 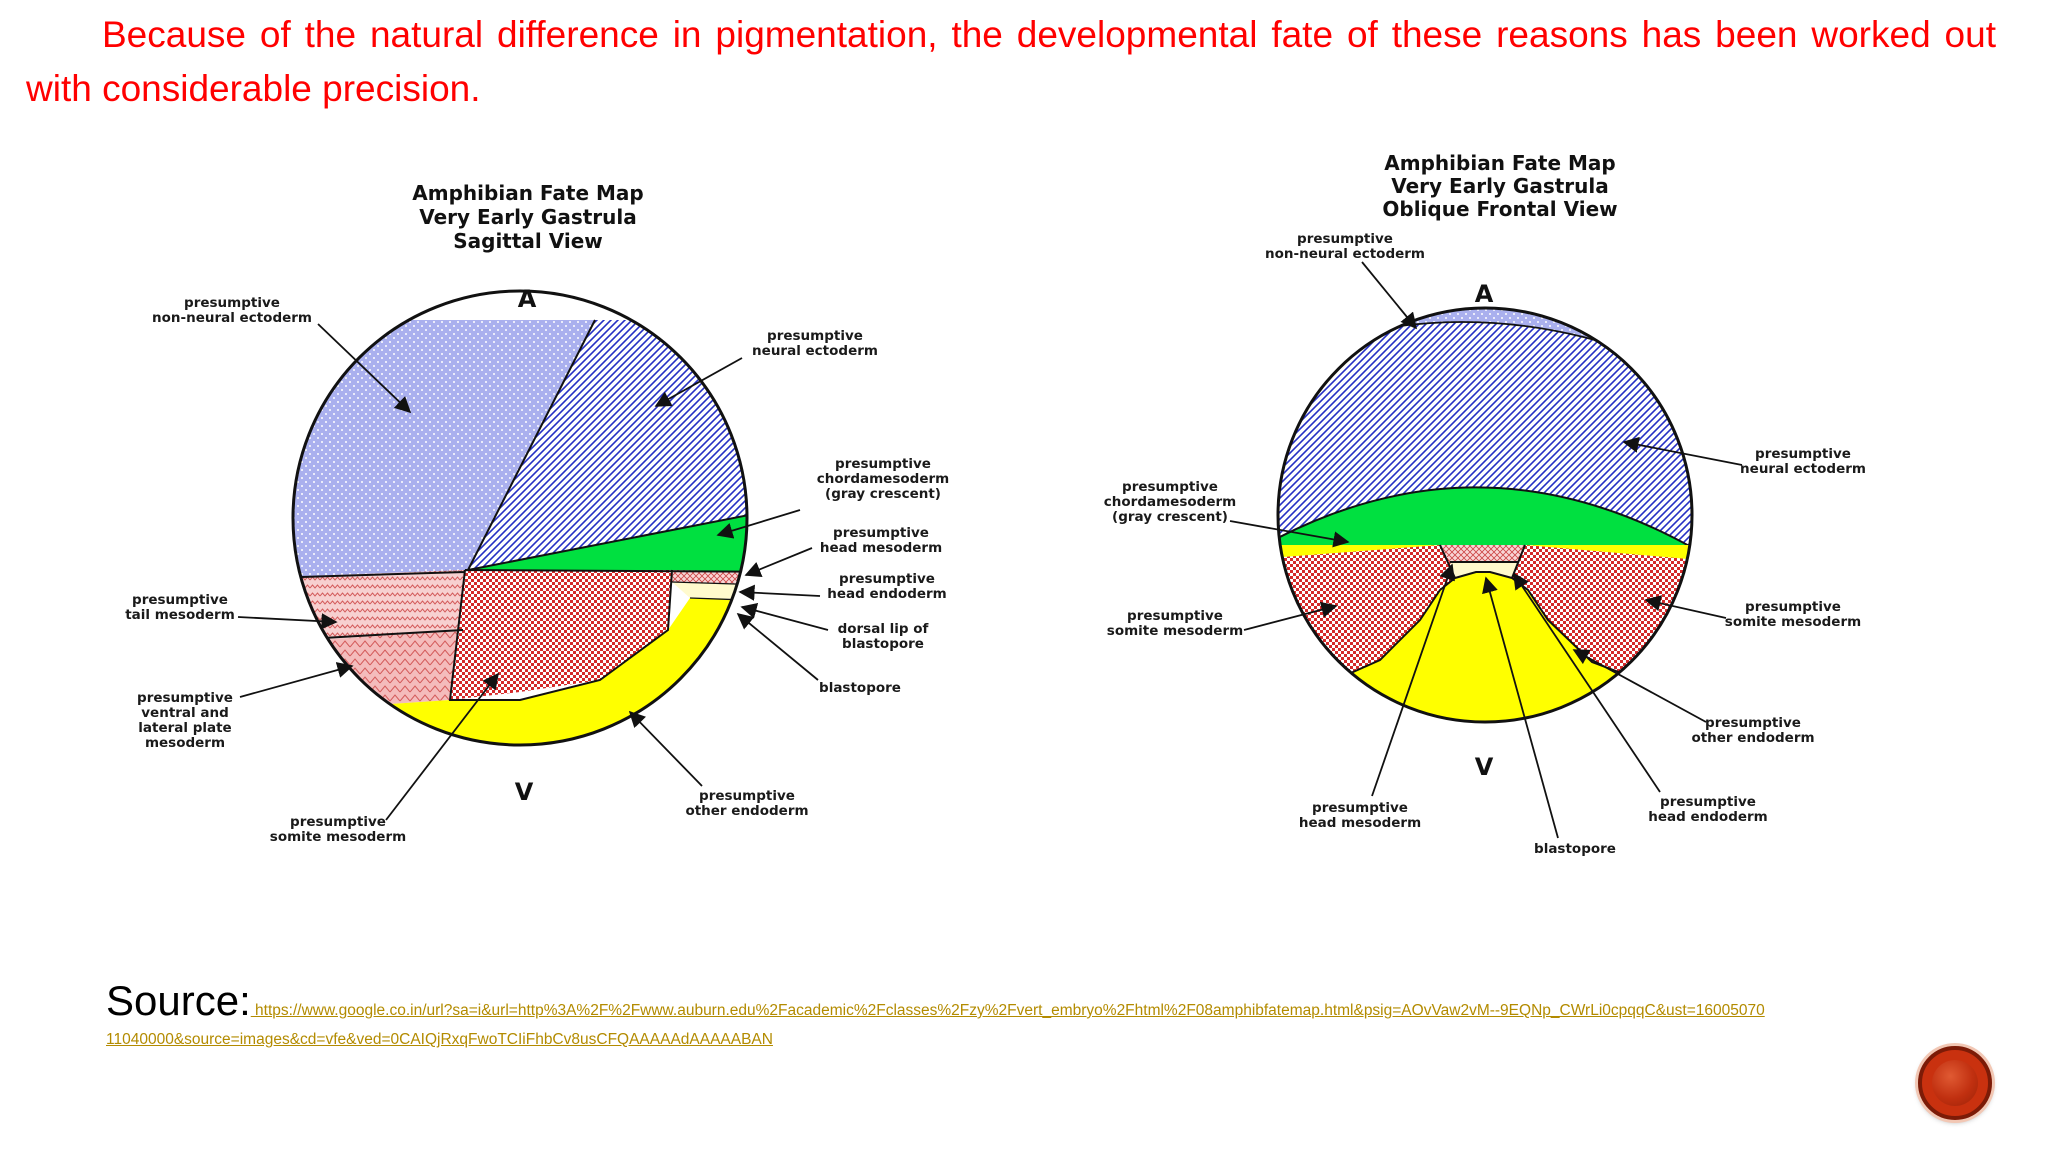 I want to click on right-pole-vegetal: V, so click(x=1484, y=767).